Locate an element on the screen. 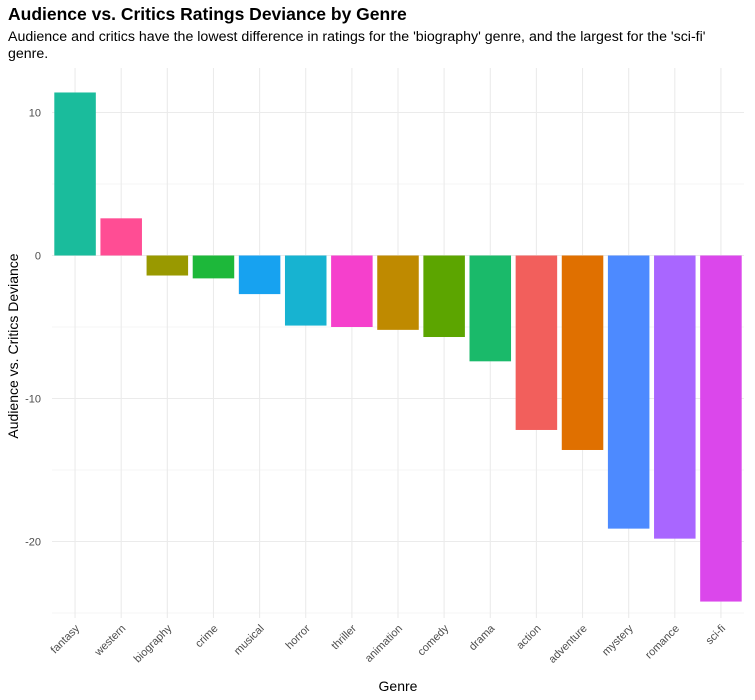  bar-musical is located at coordinates (259, 275).